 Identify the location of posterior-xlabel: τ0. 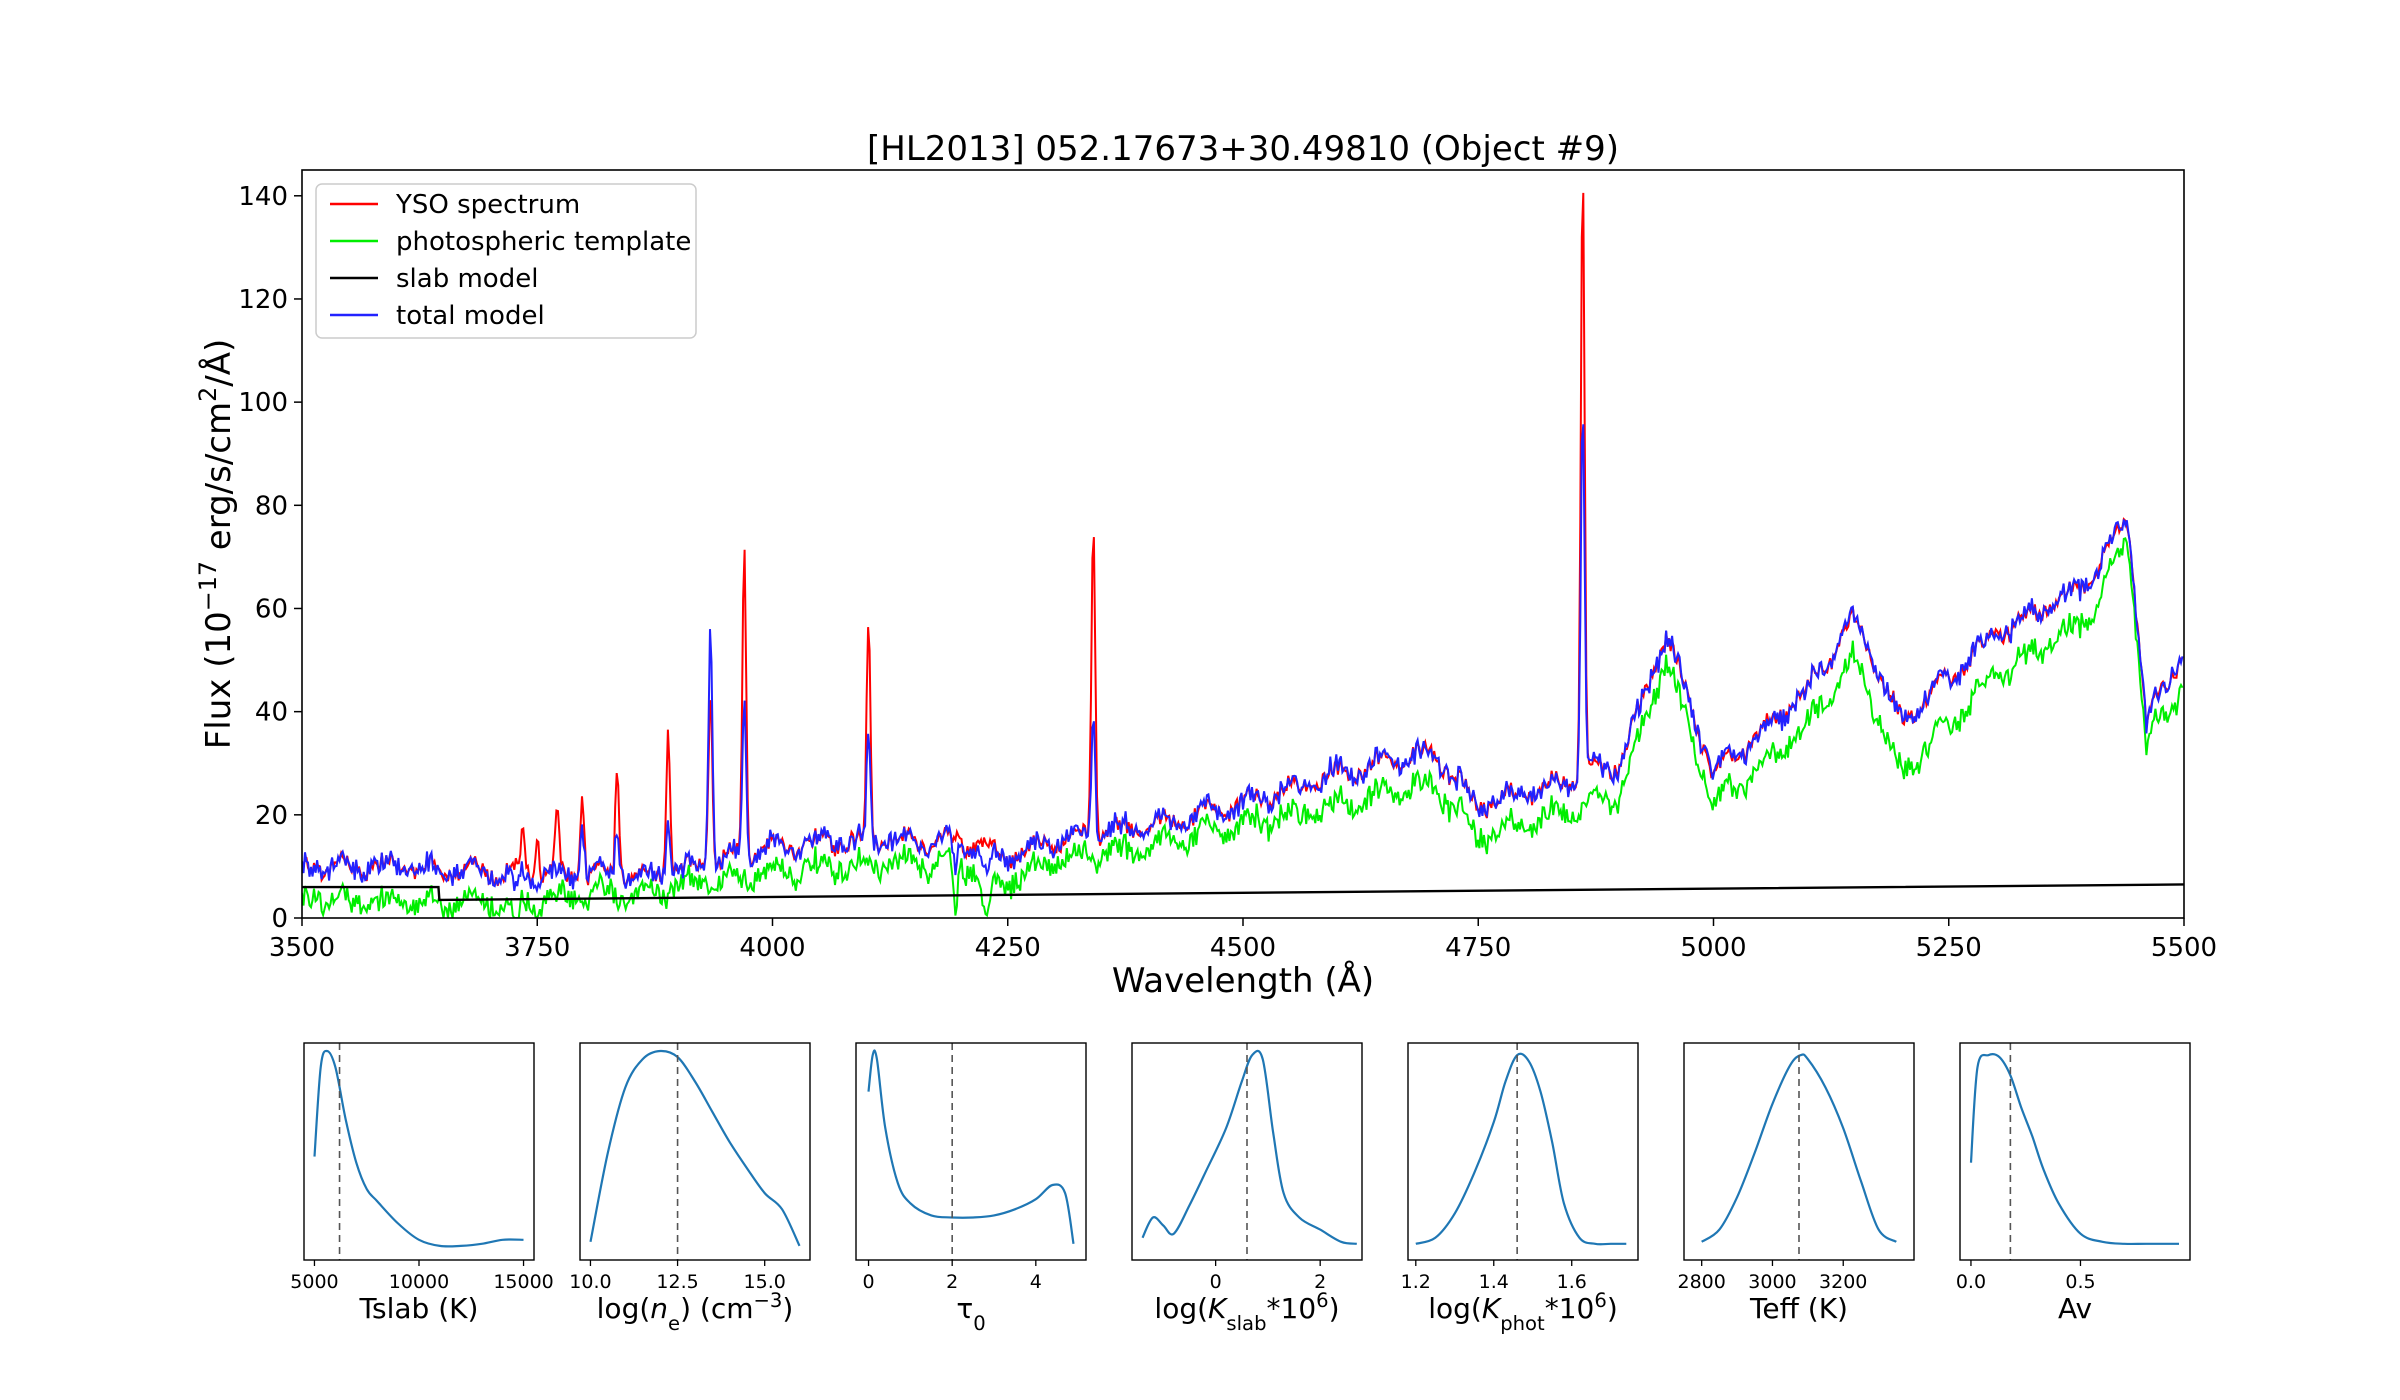
(970, 1313).